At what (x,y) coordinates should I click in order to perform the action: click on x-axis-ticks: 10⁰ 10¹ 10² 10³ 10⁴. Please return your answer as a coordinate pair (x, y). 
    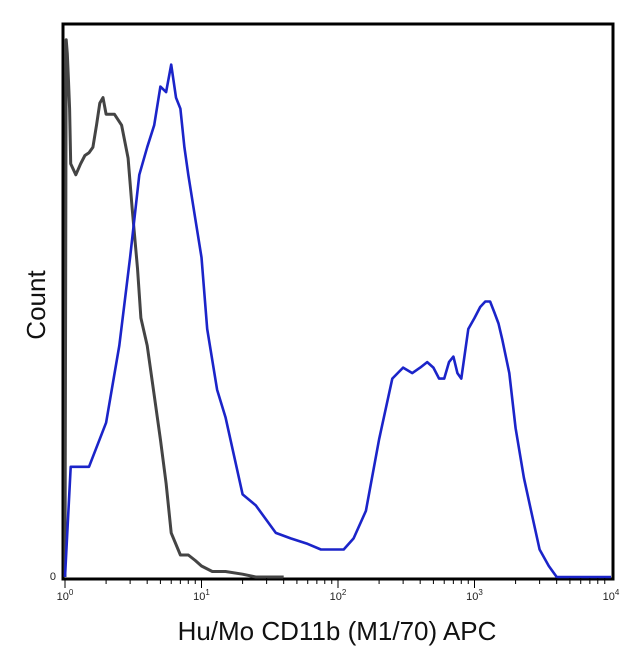
    Looking at the image, I should click on (338, 590).